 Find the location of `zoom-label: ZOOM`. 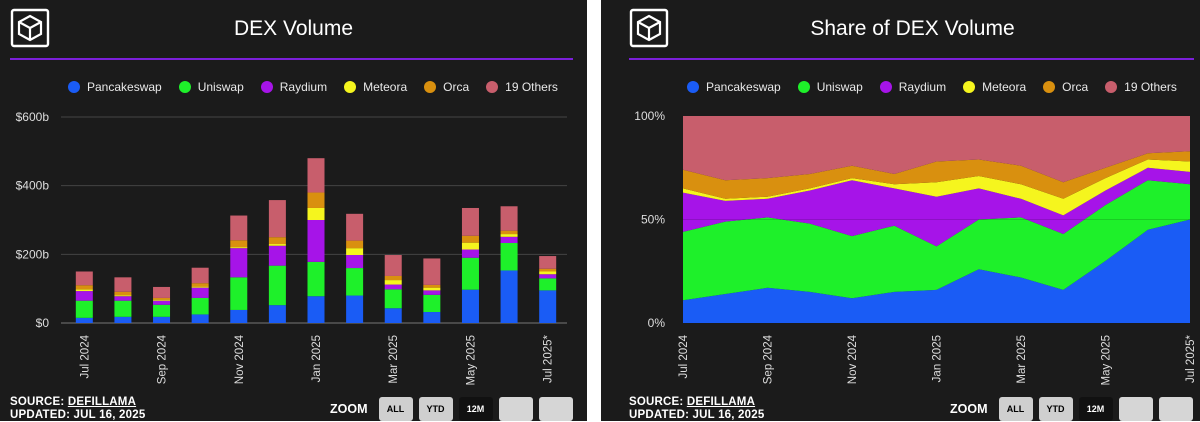

zoom-label: ZOOM is located at coordinates (349, 409).